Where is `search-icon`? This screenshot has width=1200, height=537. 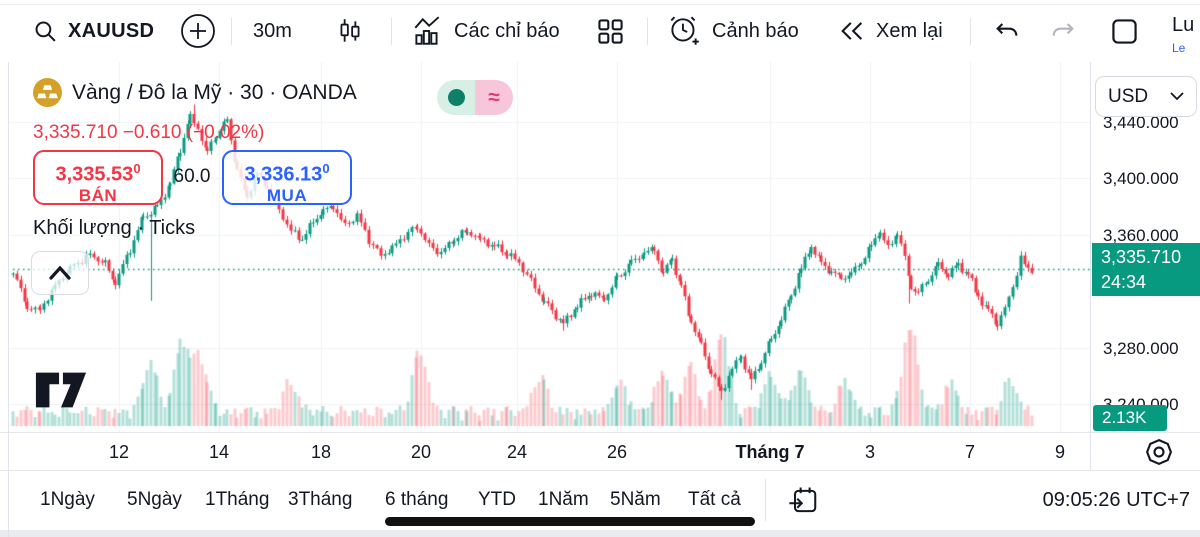 search-icon is located at coordinates (45, 31).